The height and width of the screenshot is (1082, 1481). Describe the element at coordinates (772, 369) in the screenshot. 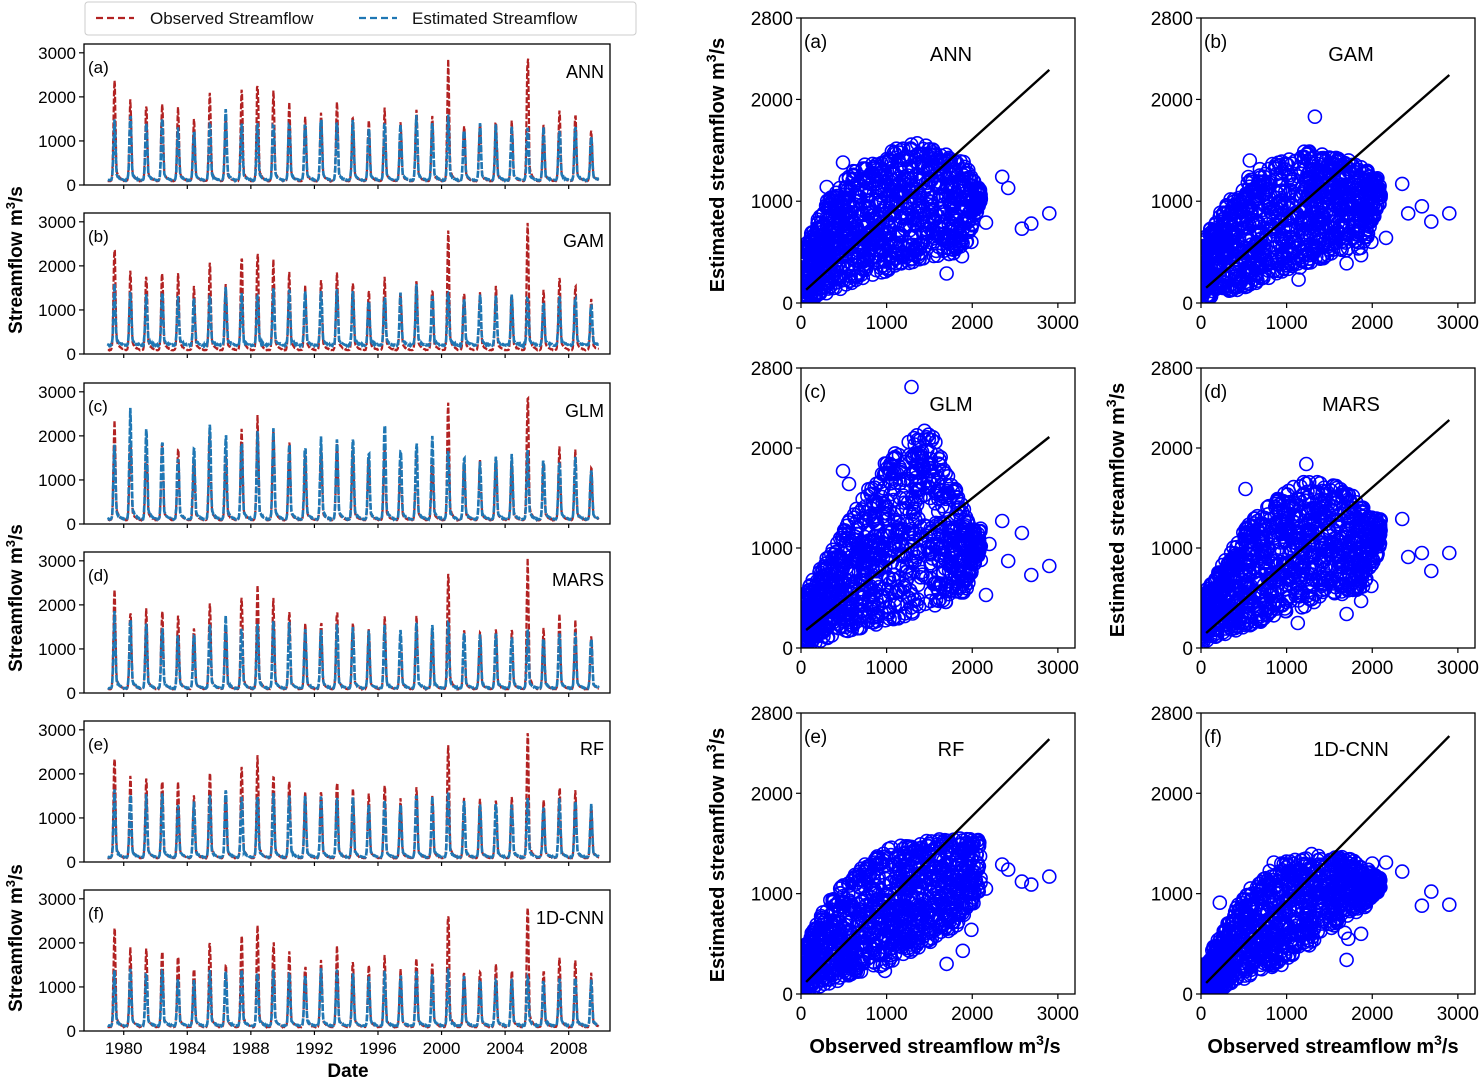

I see `y-tick-label: 2800` at that location.